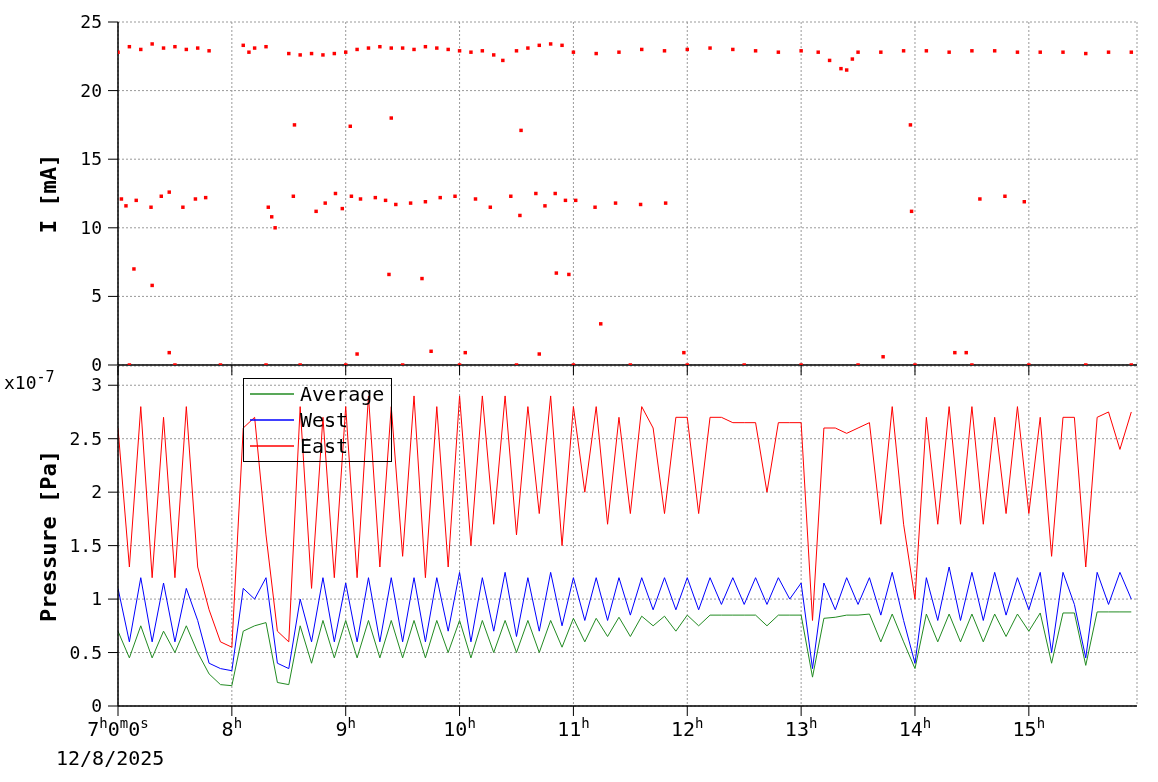  What do you see at coordinates (232, 728) in the screenshot?
I see `x-tick-label: 8$^{h}$` at bounding box center [232, 728].